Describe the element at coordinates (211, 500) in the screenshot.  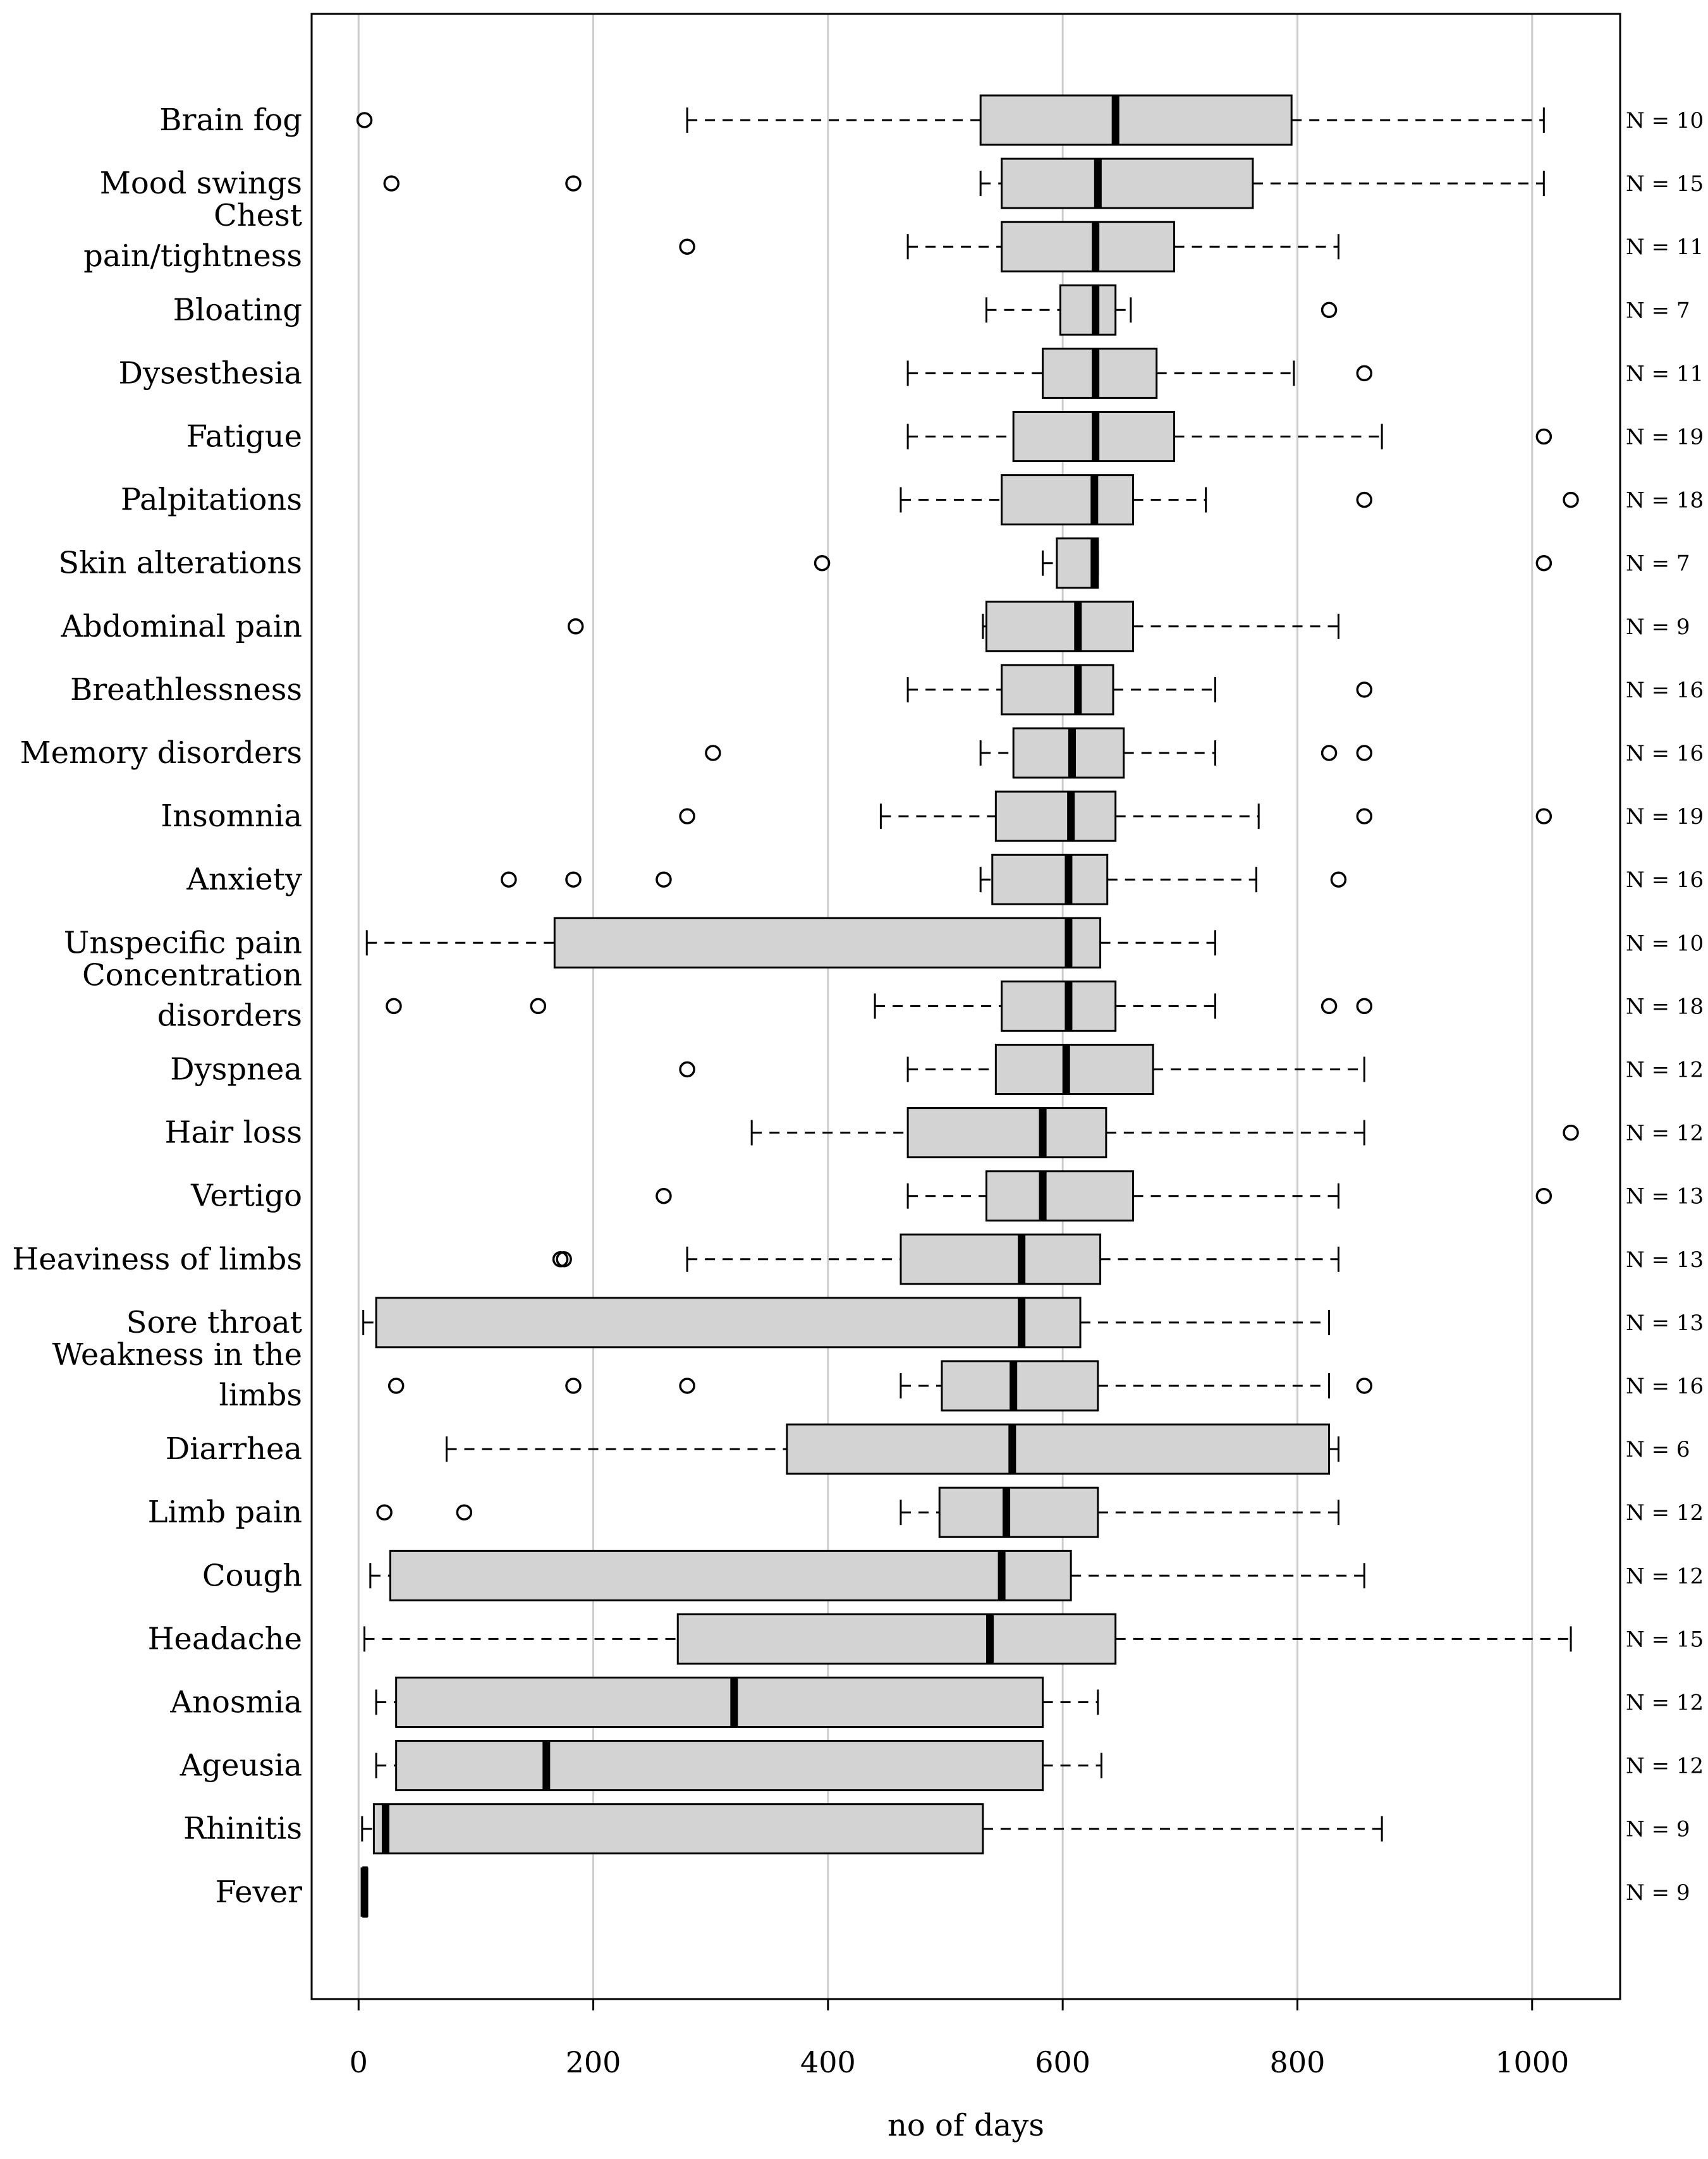
I see `category-label: Palpitations` at that location.